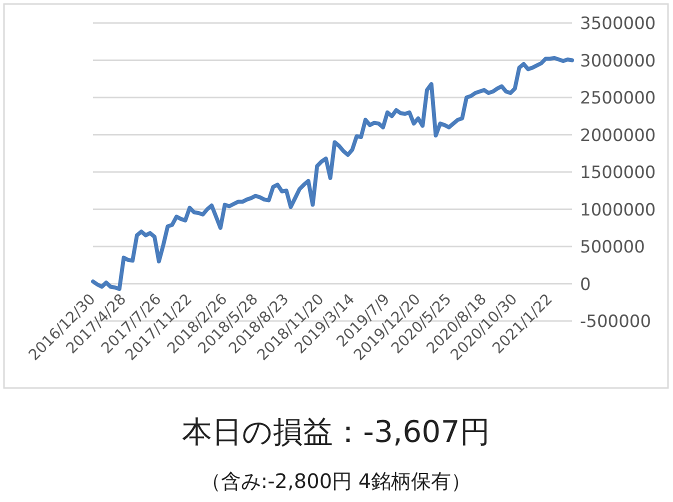 Image resolution: width=673 pixels, height=502 pixels. What do you see at coordinates (618, 136) in the screenshot?
I see `y-tick-label: 2000000` at bounding box center [618, 136].